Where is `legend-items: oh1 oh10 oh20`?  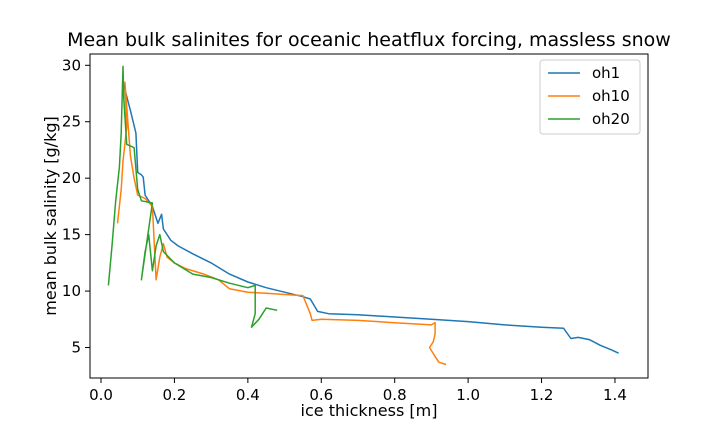
legend-items: oh1 oh10 oh20 is located at coordinates (589, 96).